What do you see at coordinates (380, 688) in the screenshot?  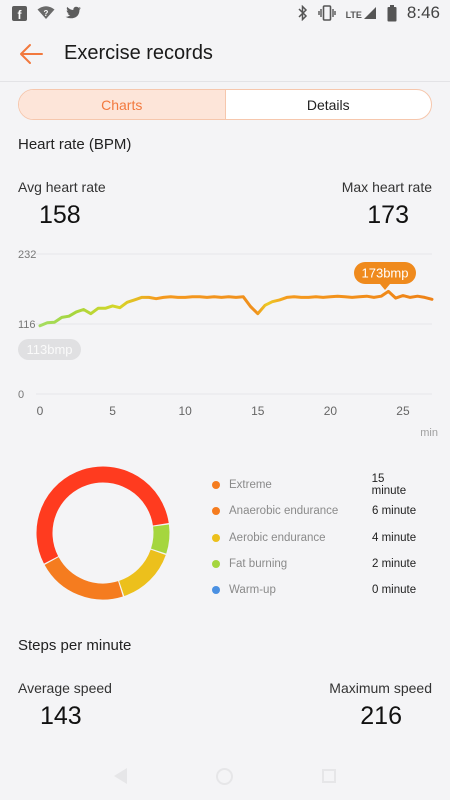 I see `maximum-speed-label: Maximum speed` at bounding box center [380, 688].